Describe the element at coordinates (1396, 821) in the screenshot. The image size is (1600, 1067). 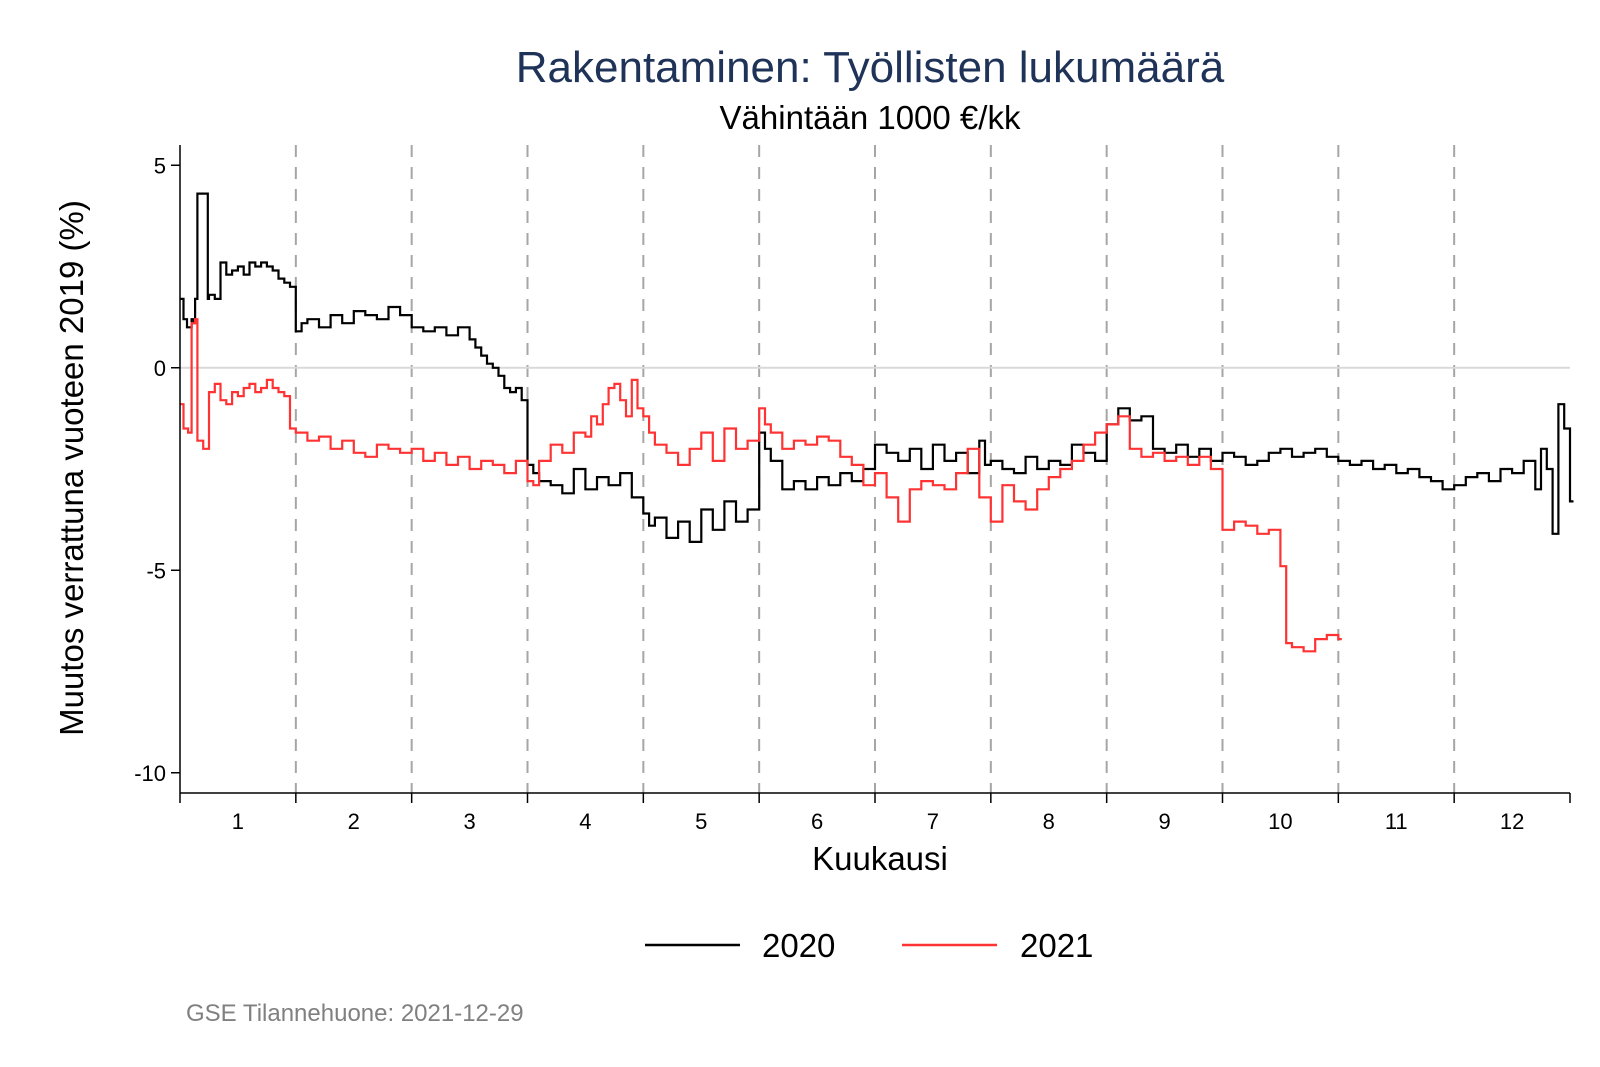
I see `x-tick-label-10: 11` at that location.